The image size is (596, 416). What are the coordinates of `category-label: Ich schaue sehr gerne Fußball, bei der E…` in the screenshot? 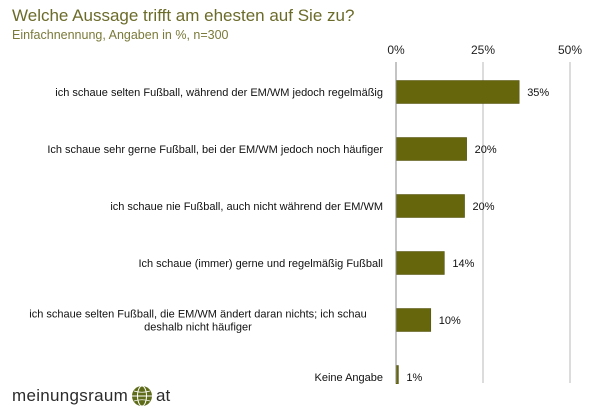 It's located at (215, 150).